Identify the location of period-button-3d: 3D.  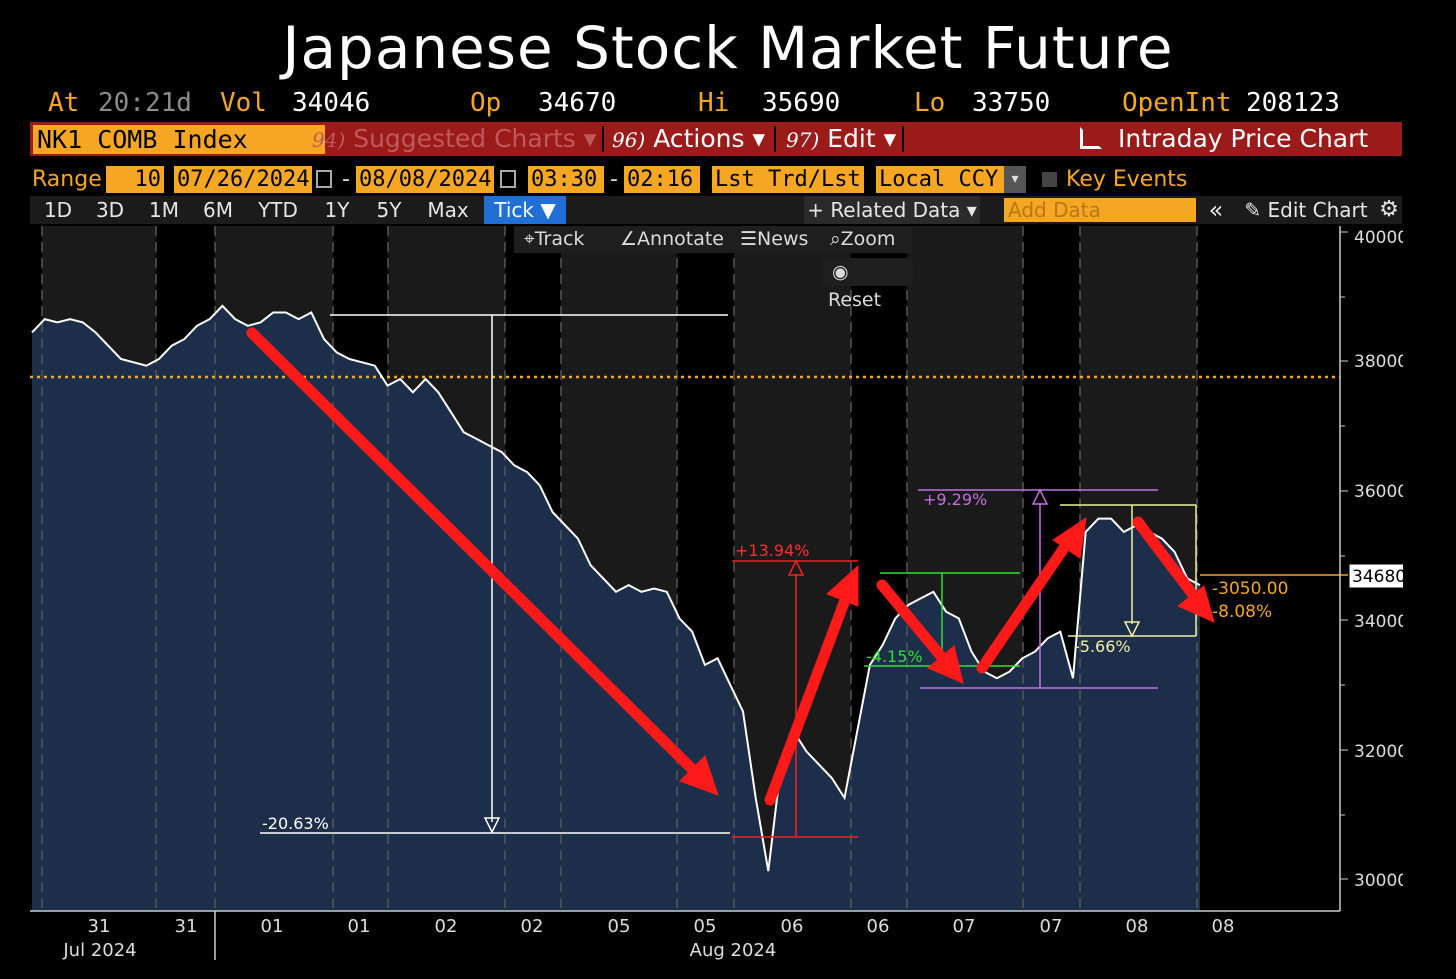
(110, 210).